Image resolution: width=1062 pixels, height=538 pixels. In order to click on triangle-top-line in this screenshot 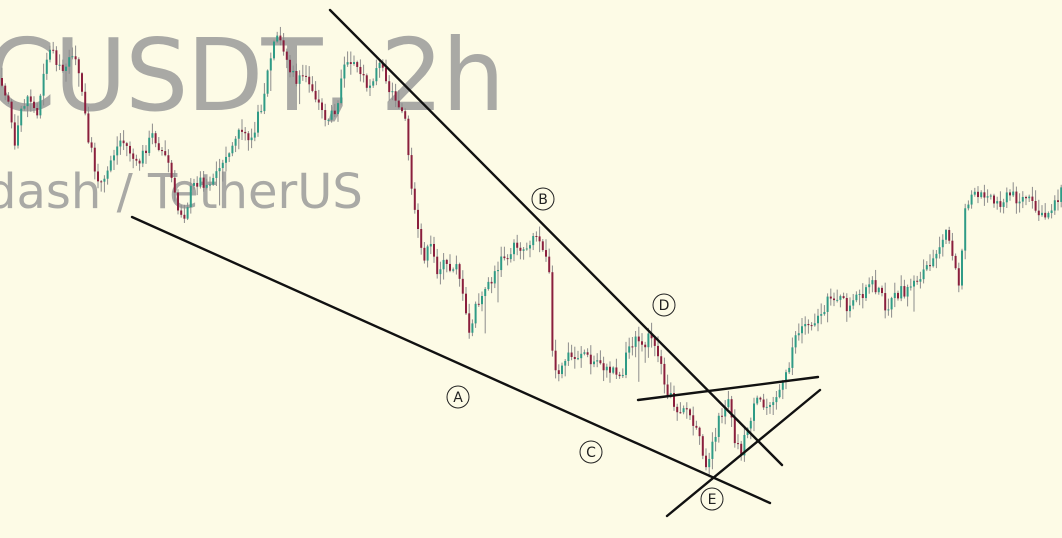, I will do `click(728, 388)`.